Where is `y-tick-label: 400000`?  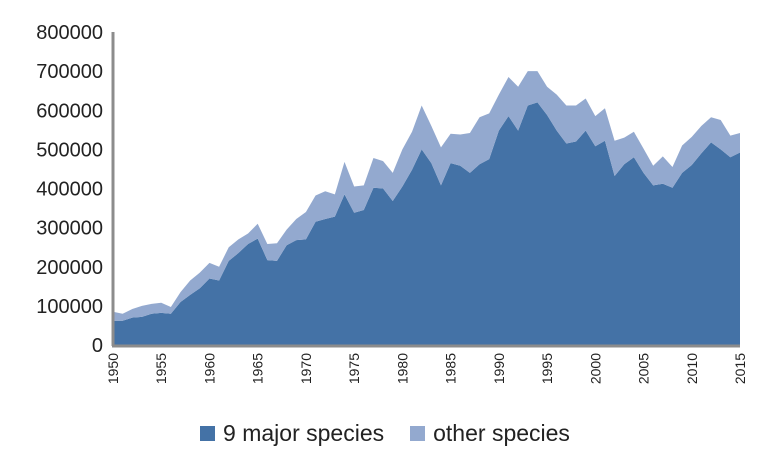
y-tick-label: 400000 is located at coordinates (69, 190).